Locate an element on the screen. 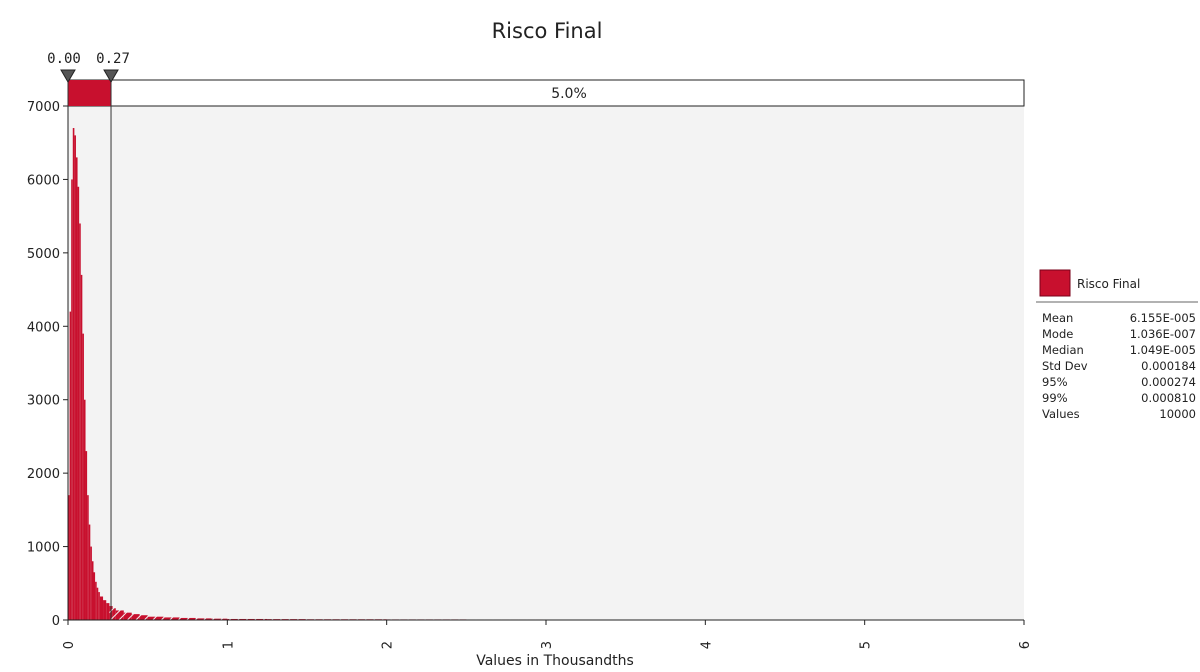 The height and width of the screenshot is (672, 1200). y-tick-label: 5000 is located at coordinates (43, 254).